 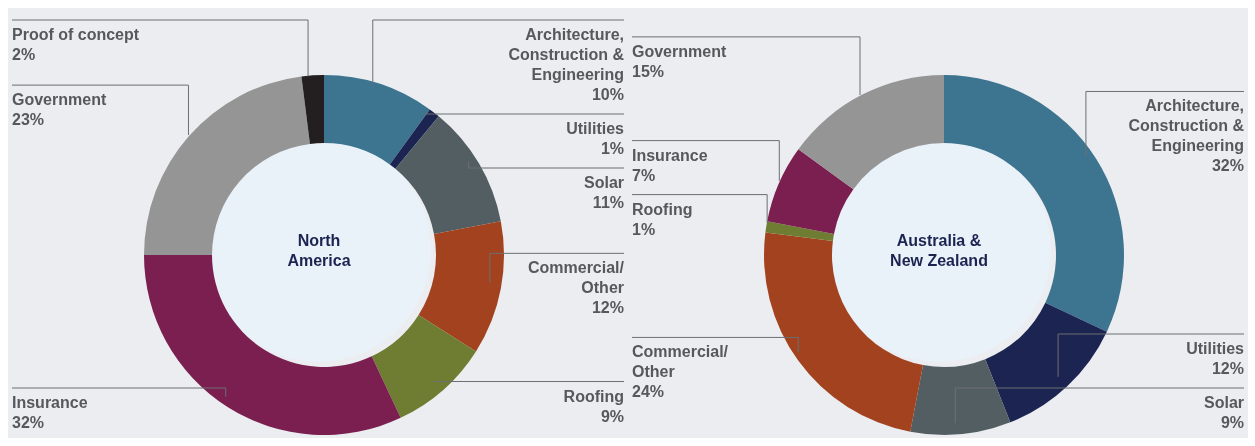 What do you see at coordinates (28, 120) in the screenshot?
I see `data-label: 23%` at bounding box center [28, 120].